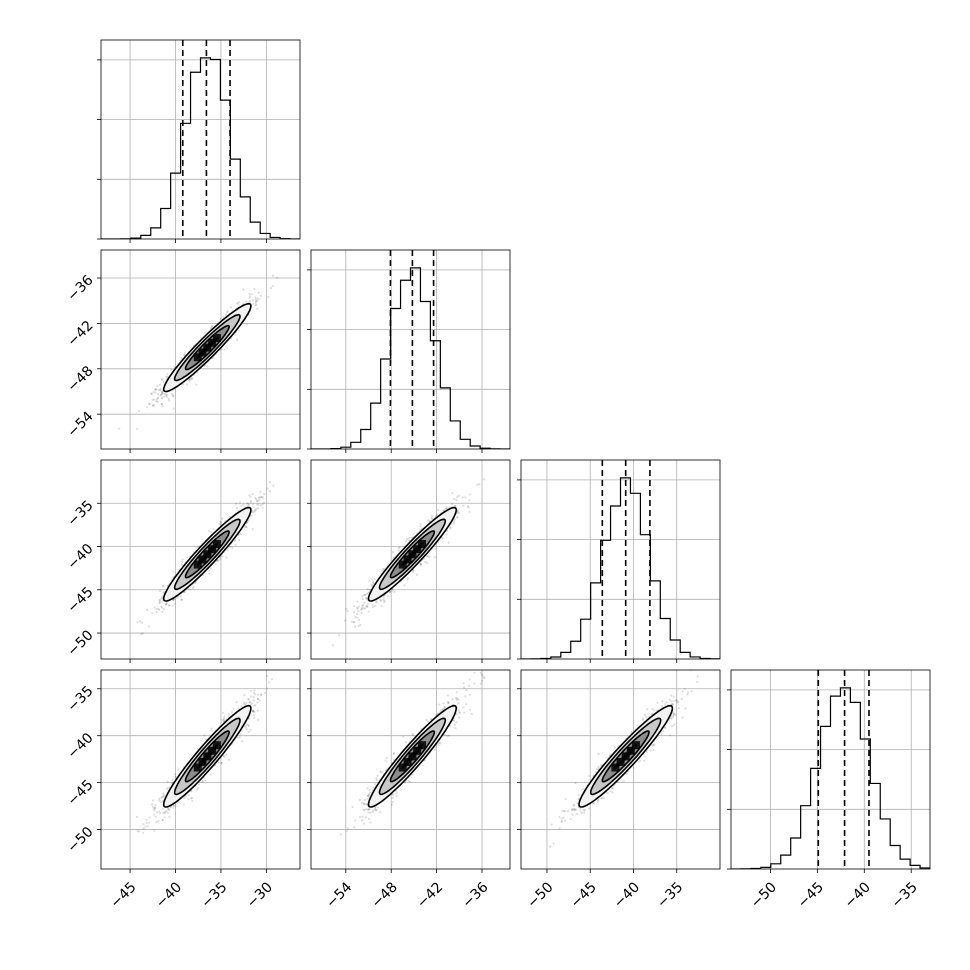  What do you see at coordinates (80, 557) in the screenshot?
I see `y-tick-label-param-2: −40` at bounding box center [80, 557].